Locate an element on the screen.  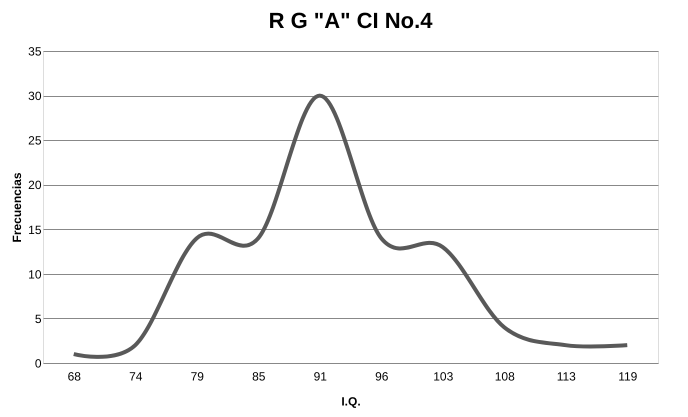
y-tick-label: 10 is located at coordinates (35, 274).